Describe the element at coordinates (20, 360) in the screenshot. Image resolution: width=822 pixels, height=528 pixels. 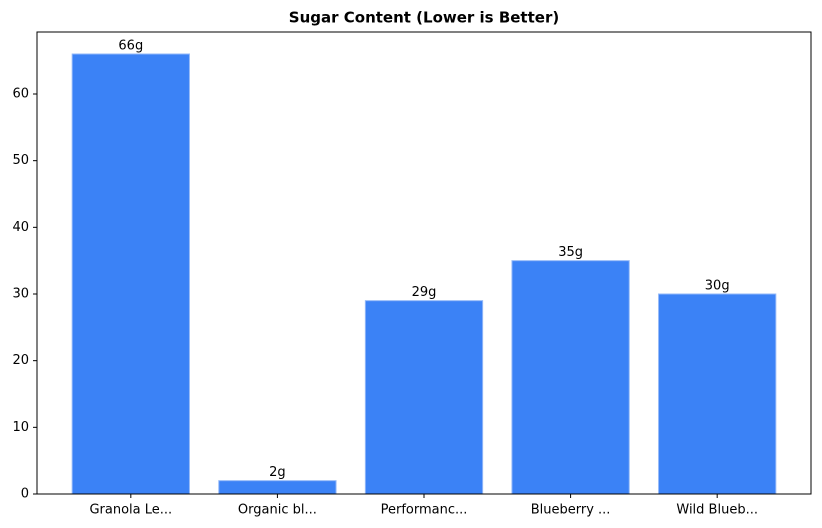
I see `y-tick-label: 20` at that location.